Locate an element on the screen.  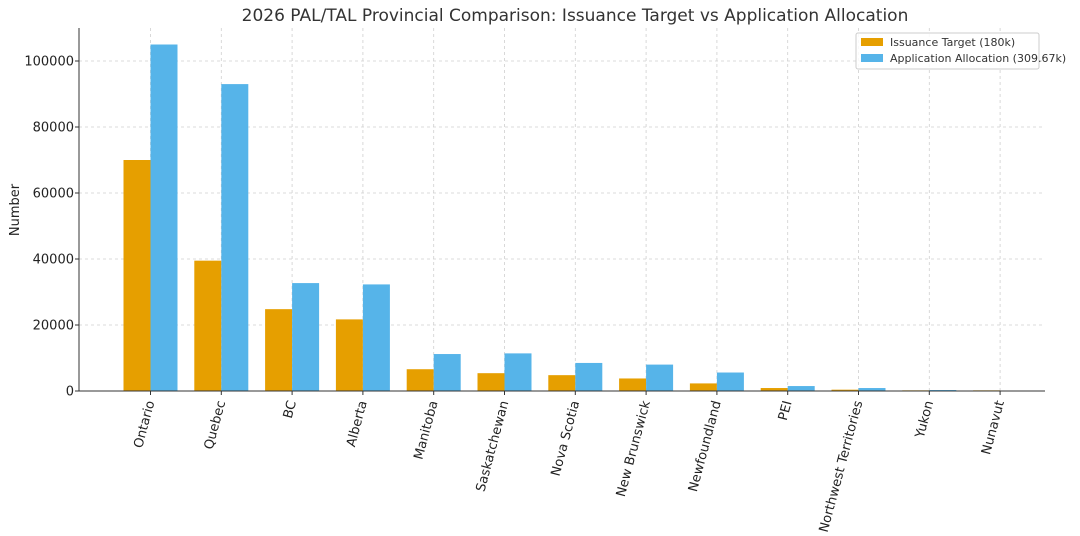
x-tick-label: Manitoba is located at coordinates (426, 430).